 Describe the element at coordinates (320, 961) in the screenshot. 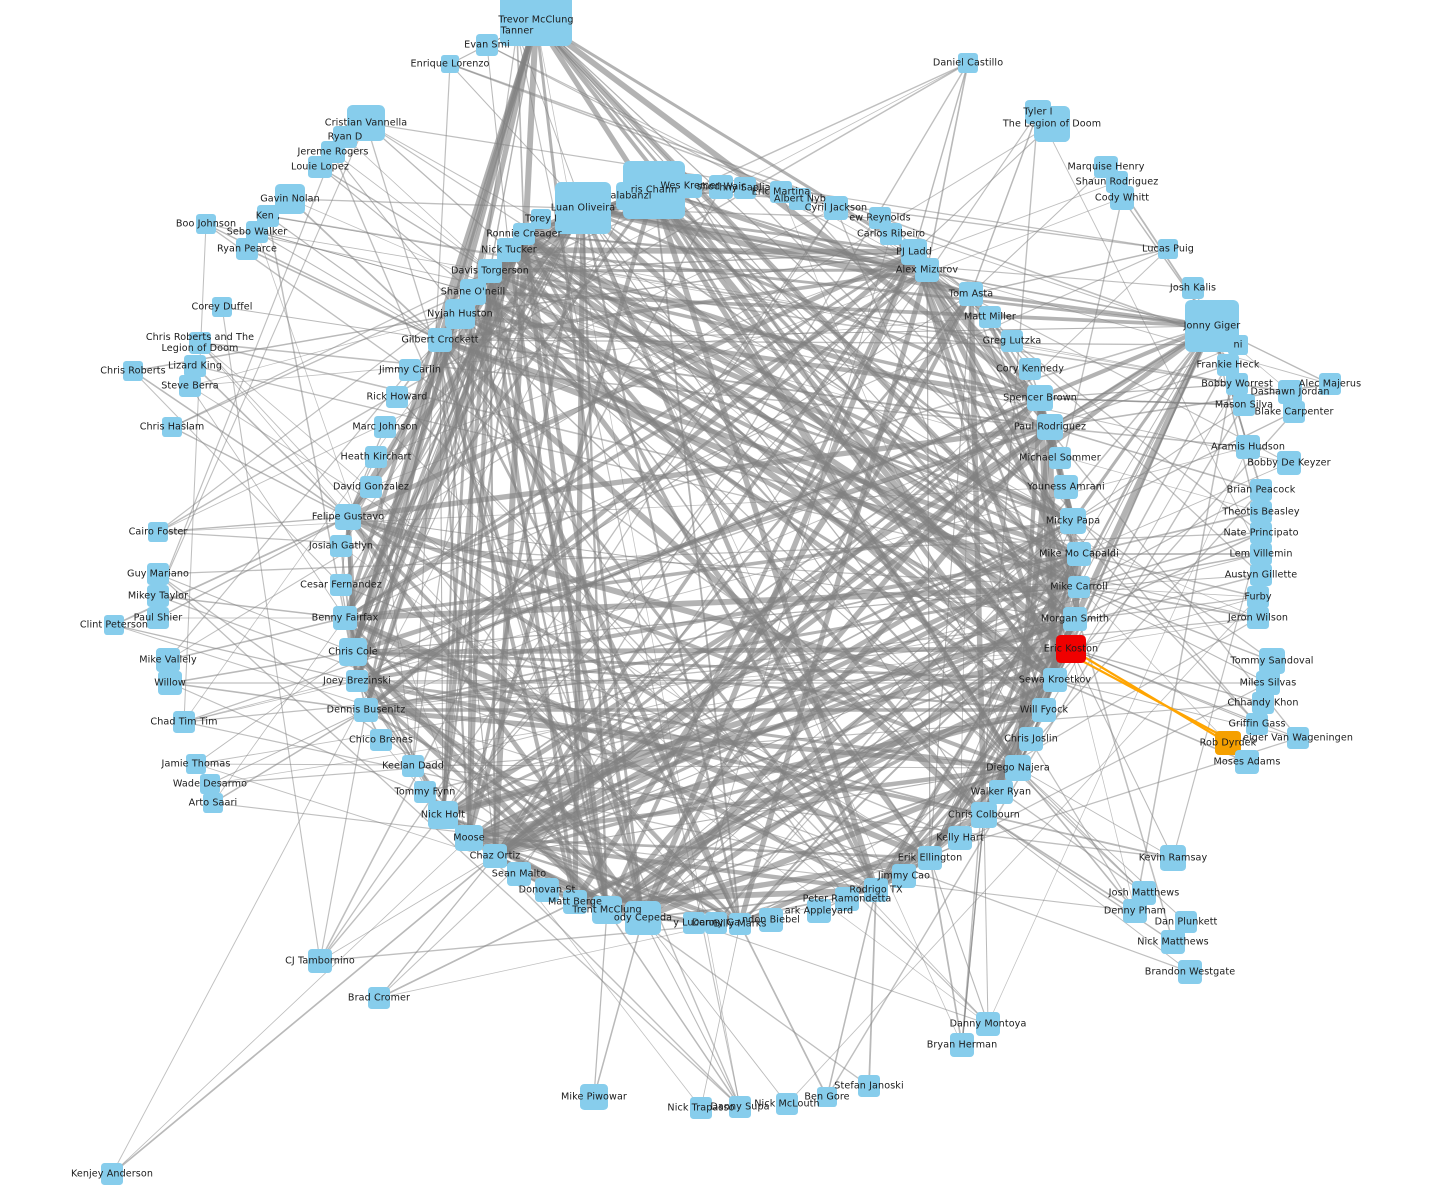

I see `graph-node-cj-tambornino` at that location.